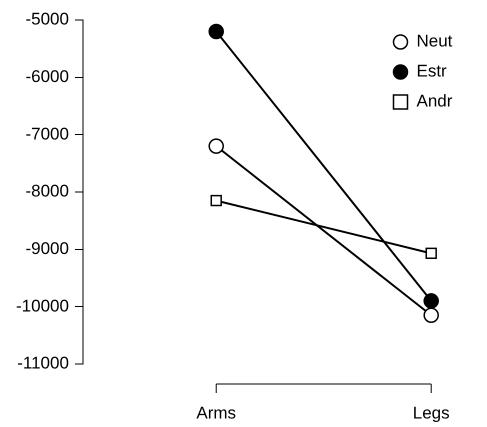 The image size is (487, 427). I want to click on legend-label: Neut, so click(434, 41).